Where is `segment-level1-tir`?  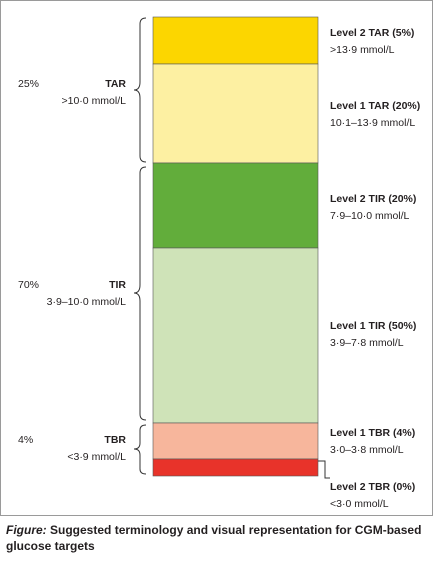
segment-level1-tir is located at coordinates (235, 335).